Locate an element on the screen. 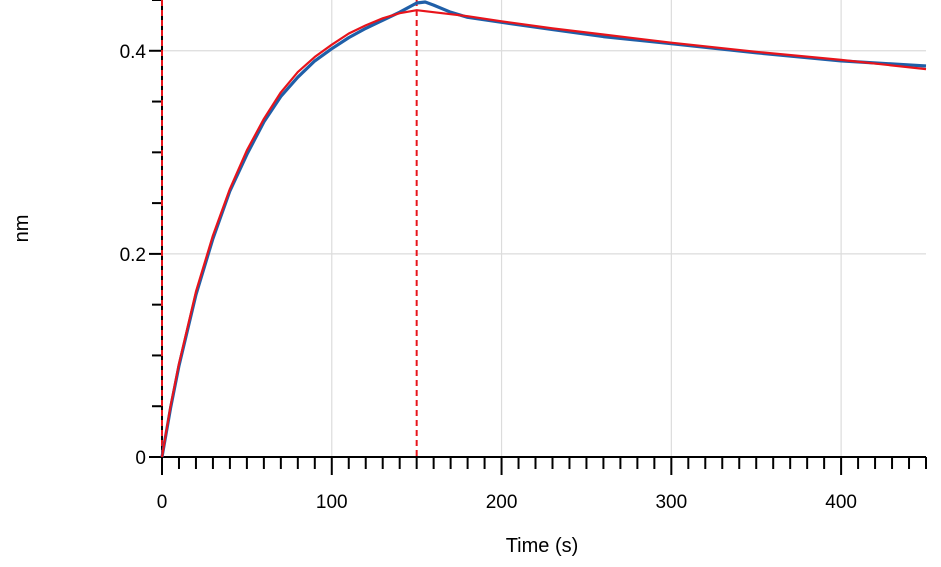 The width and height of the screenshot is (941, 567). y-axis-title: nm is located at coordinates (22, 229).